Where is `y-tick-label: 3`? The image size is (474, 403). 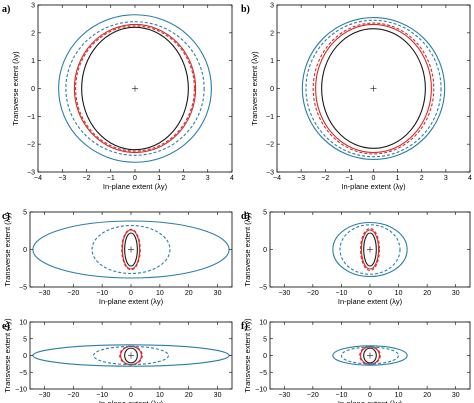 y-tick-label: 3 is located at coordinates (272, 6).